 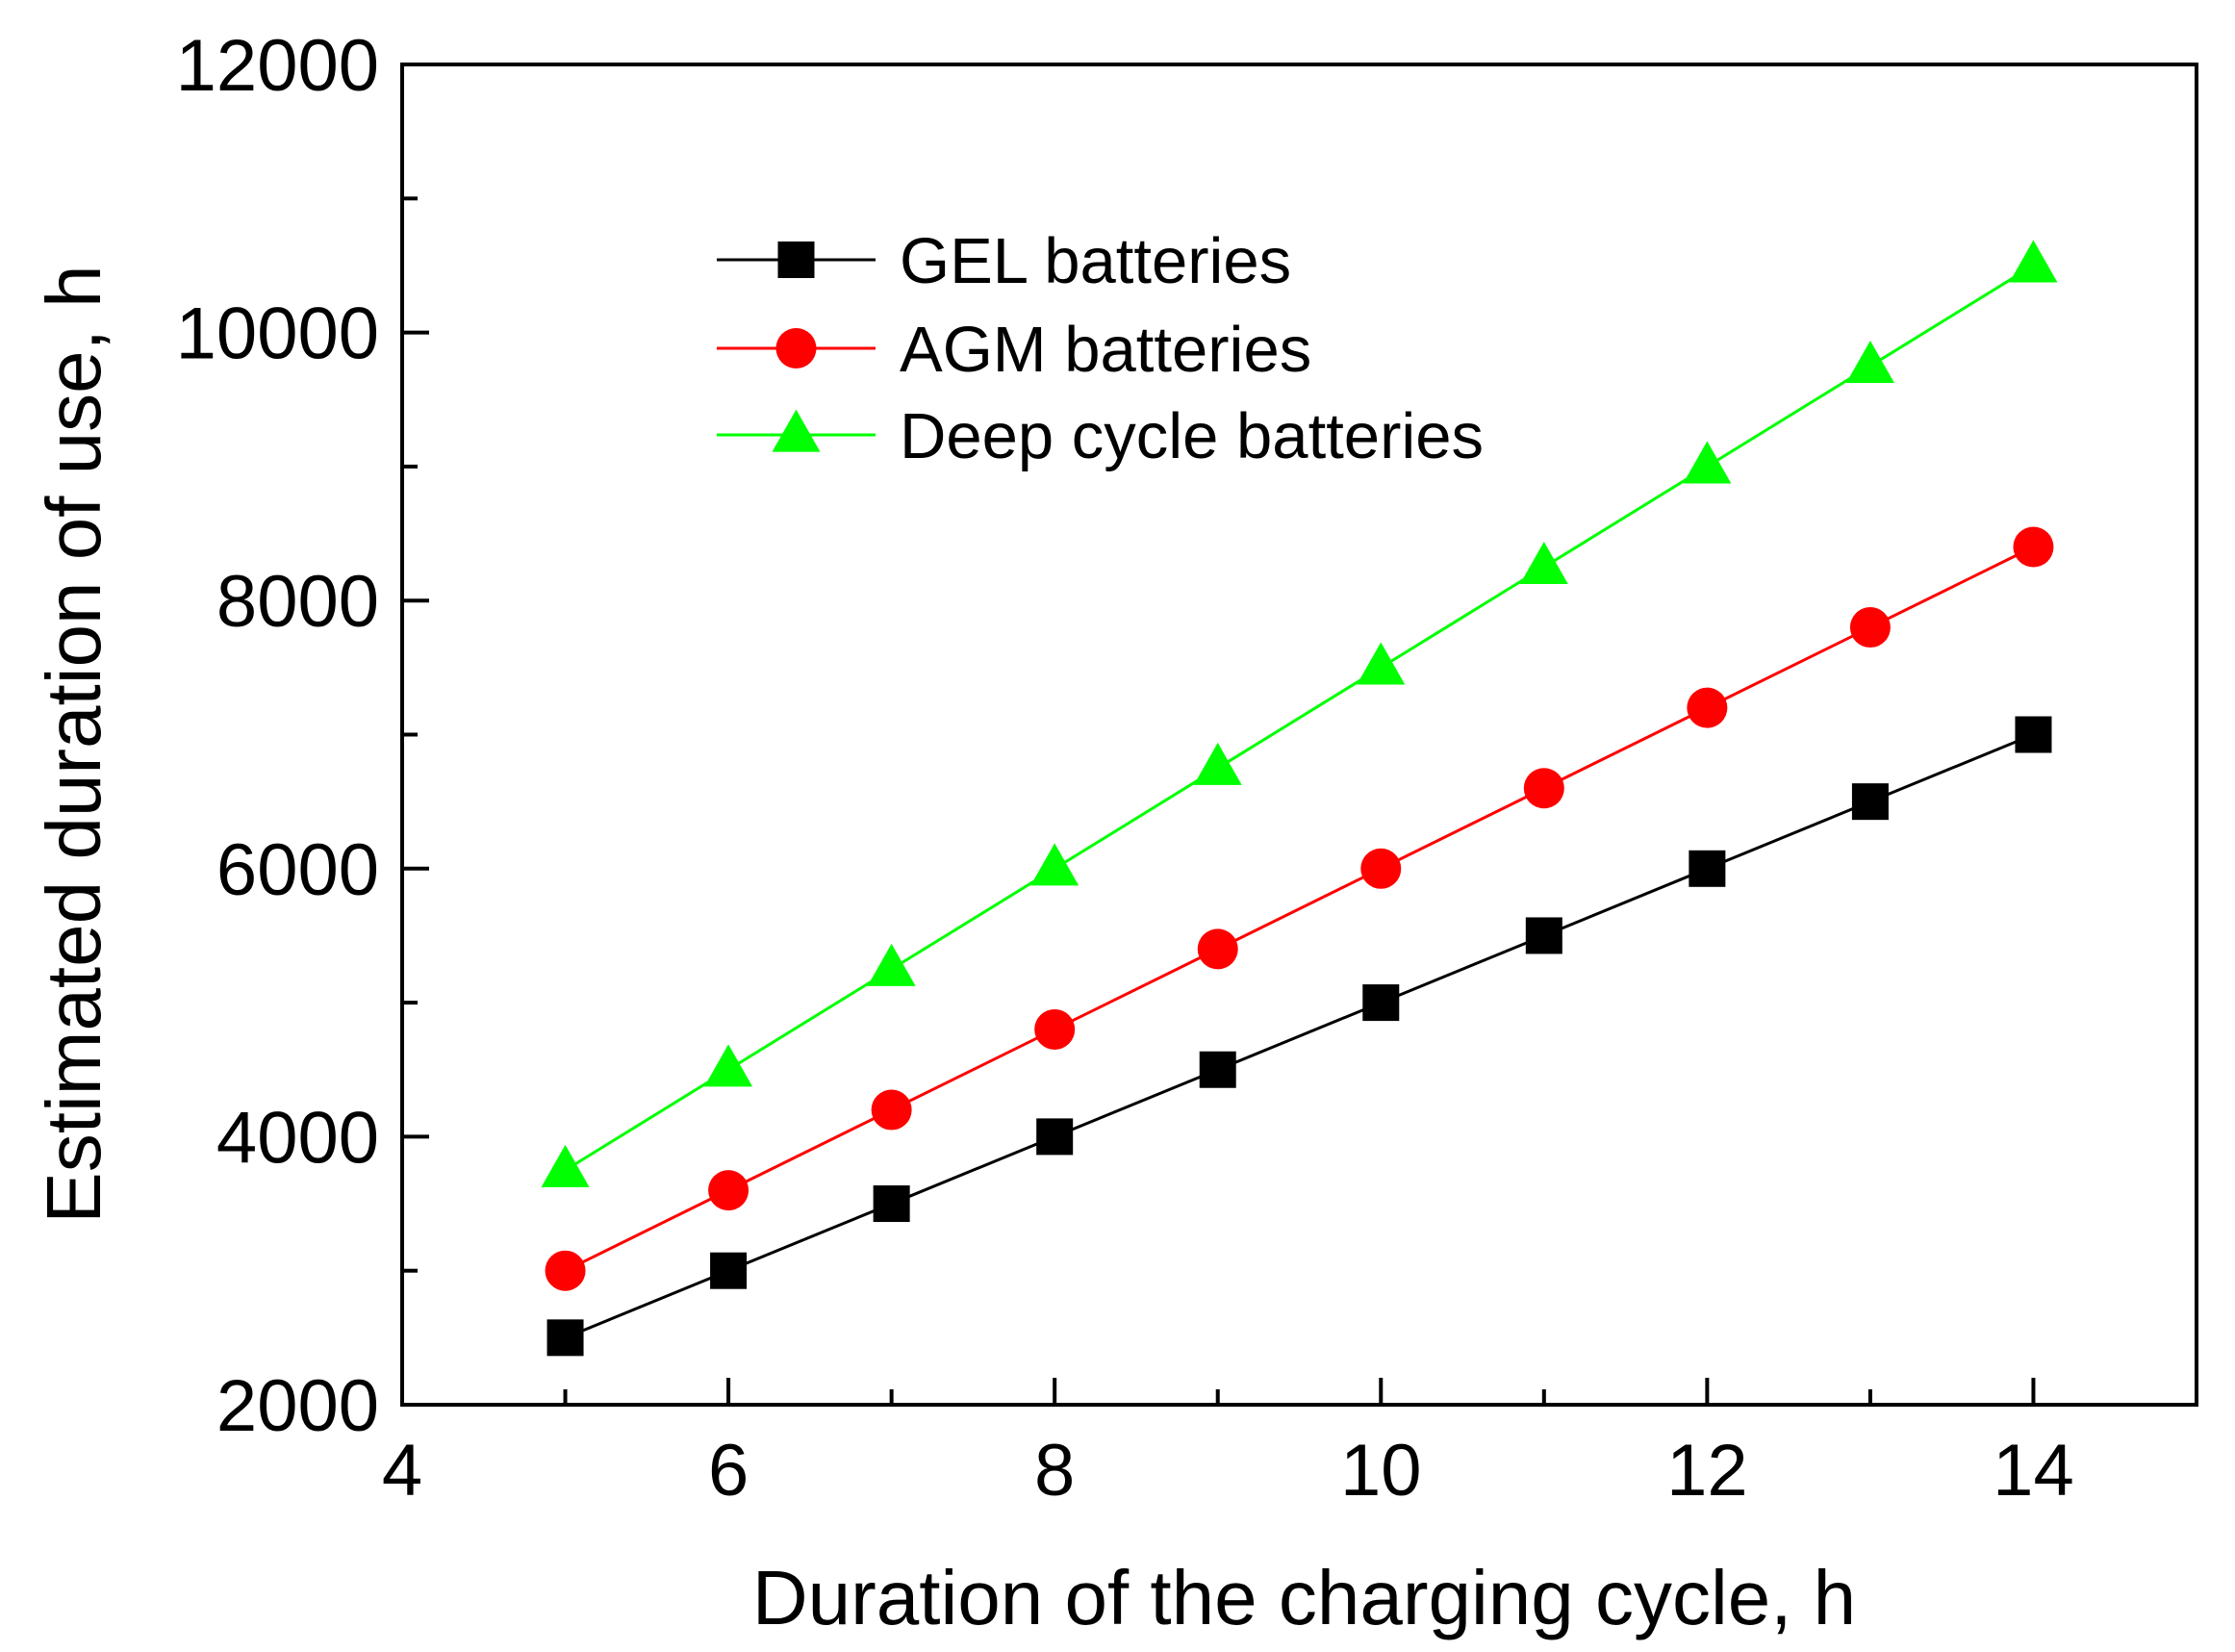 I want to click on legend-entry: Deep cycle batteries, so click(x=1100, y=436).